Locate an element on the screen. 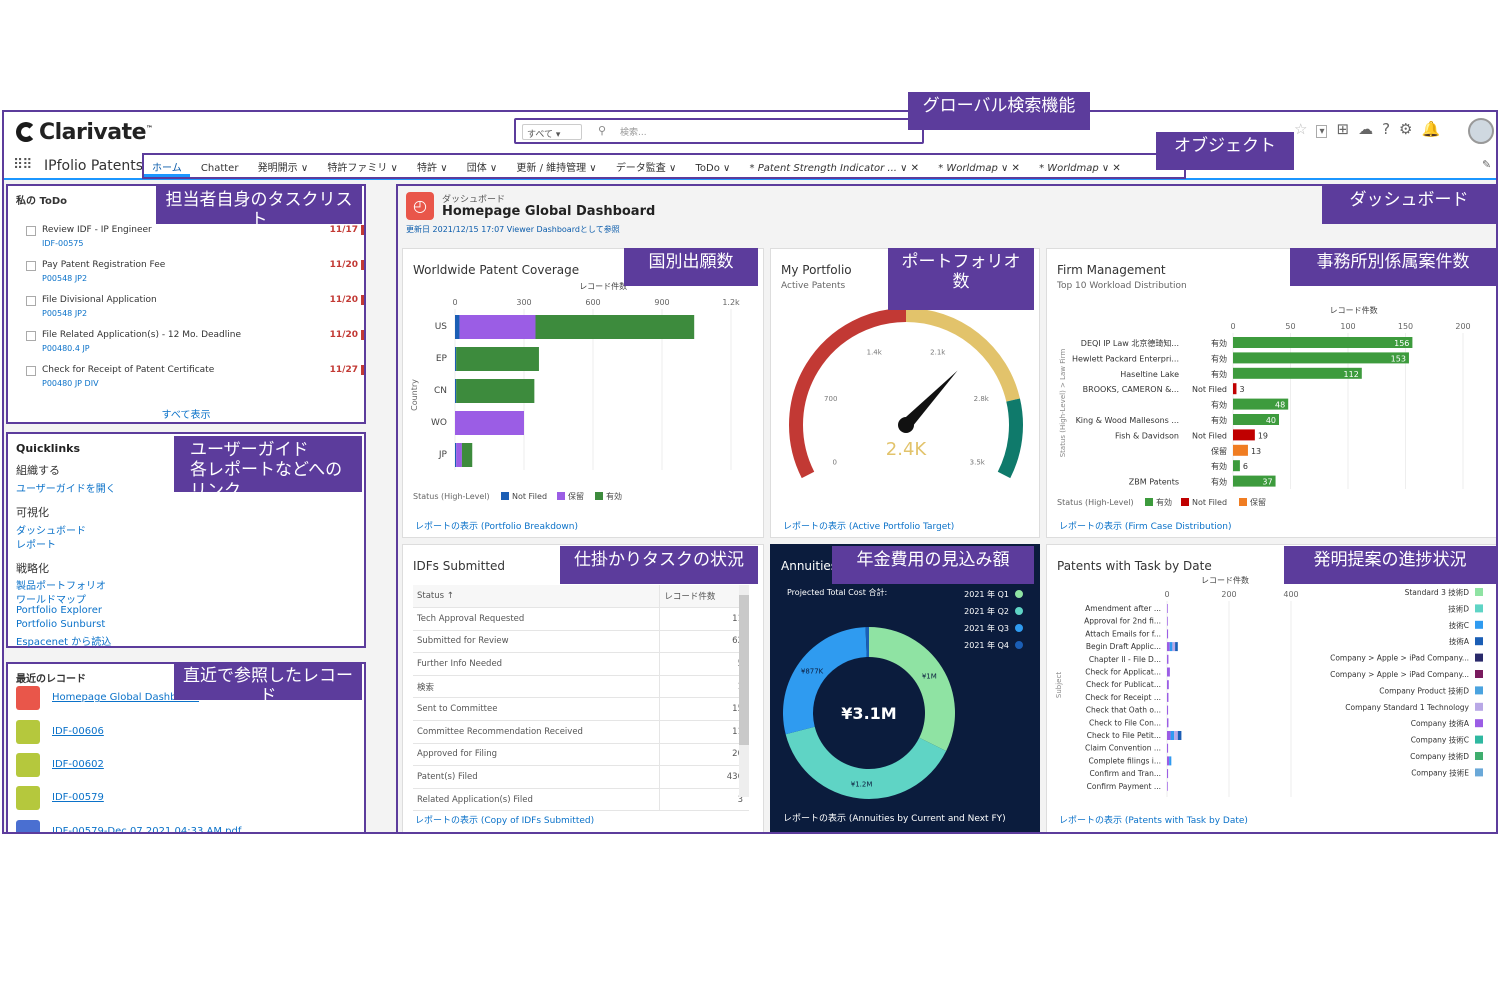  recent-record-item: IDF-00606 is located at coordinates (166, 733).